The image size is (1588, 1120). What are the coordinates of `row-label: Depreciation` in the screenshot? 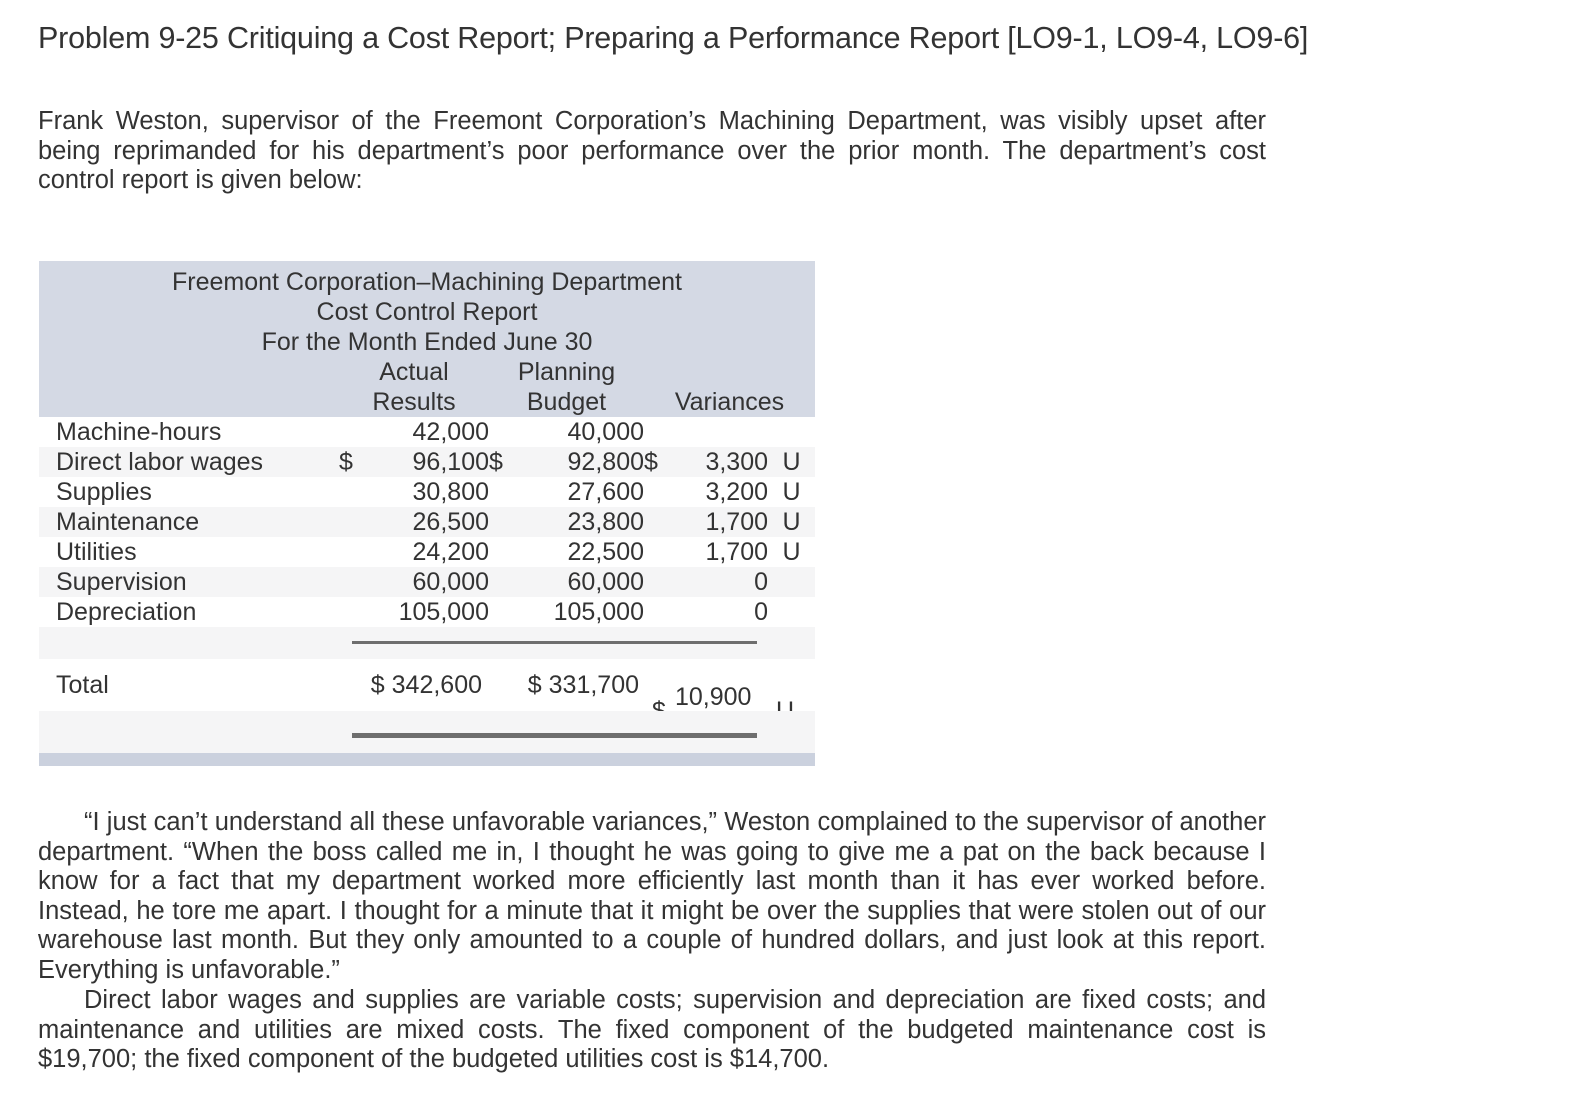 It's located at (126, 612).